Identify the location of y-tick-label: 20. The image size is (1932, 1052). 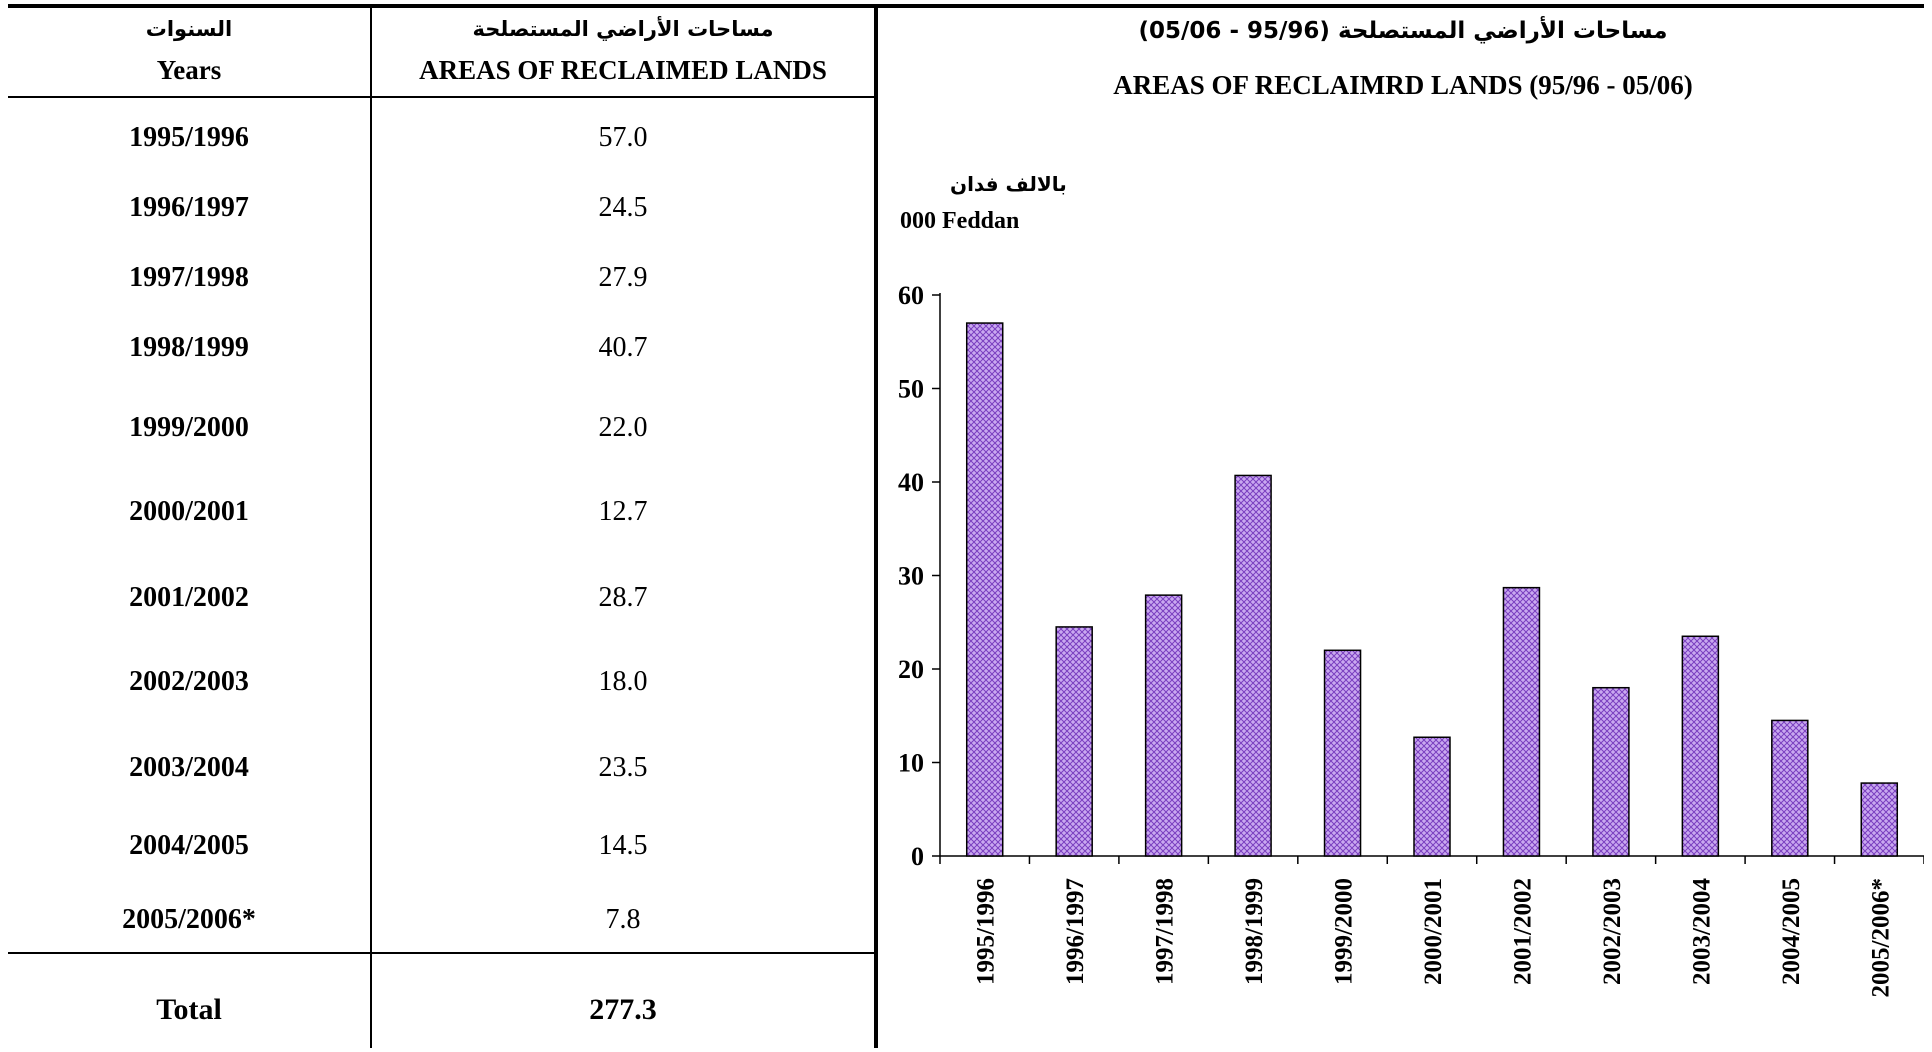
(911, 669).